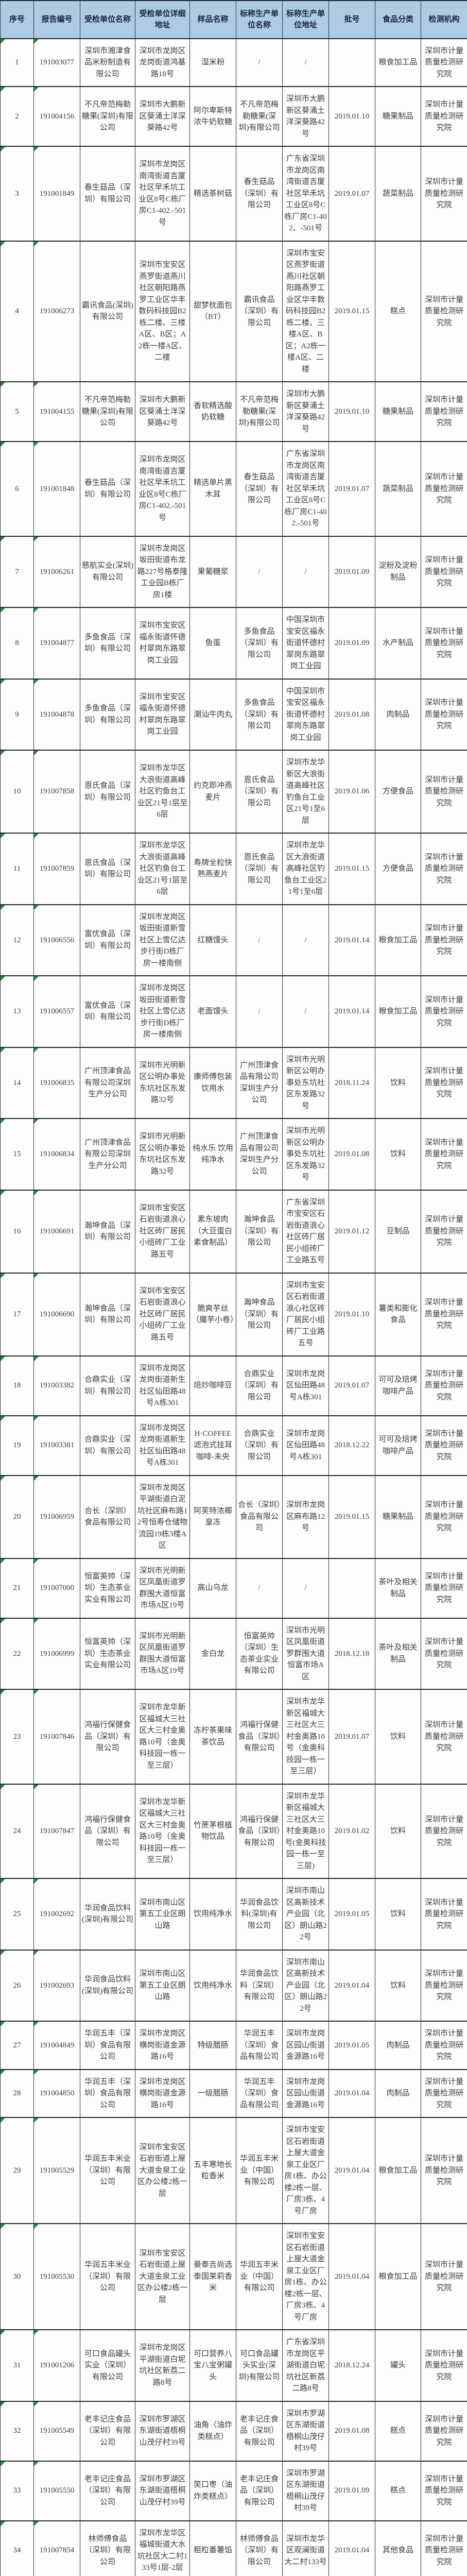 The width and height of the screenshot is (467, 2576). What do you see at coordinates (162, 2170) in the screenshot?
I see `cell-unit_address: 深圳市宝安区石岩街道上屋大道金泉工业区办公楼2栋一层` at bounding box center [162, 2170].